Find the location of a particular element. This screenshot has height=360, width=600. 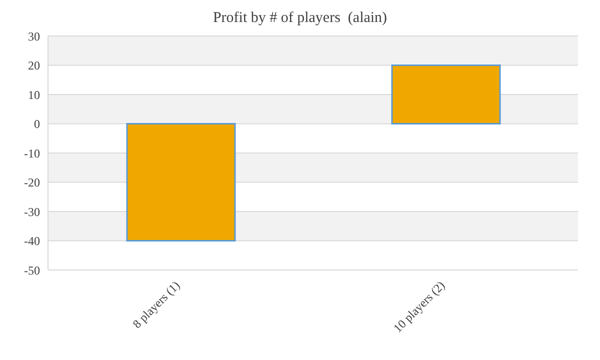

chart-title: Profit by # of players (alain) is located at coordinates (300, 18).